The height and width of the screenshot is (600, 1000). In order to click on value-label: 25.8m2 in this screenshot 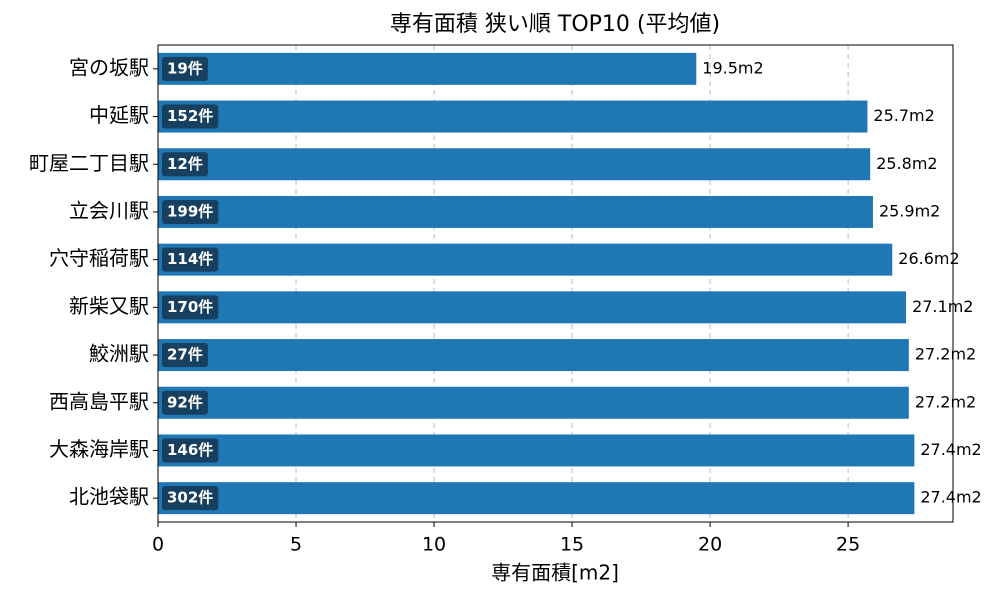, I will do `click(906, 163)`.